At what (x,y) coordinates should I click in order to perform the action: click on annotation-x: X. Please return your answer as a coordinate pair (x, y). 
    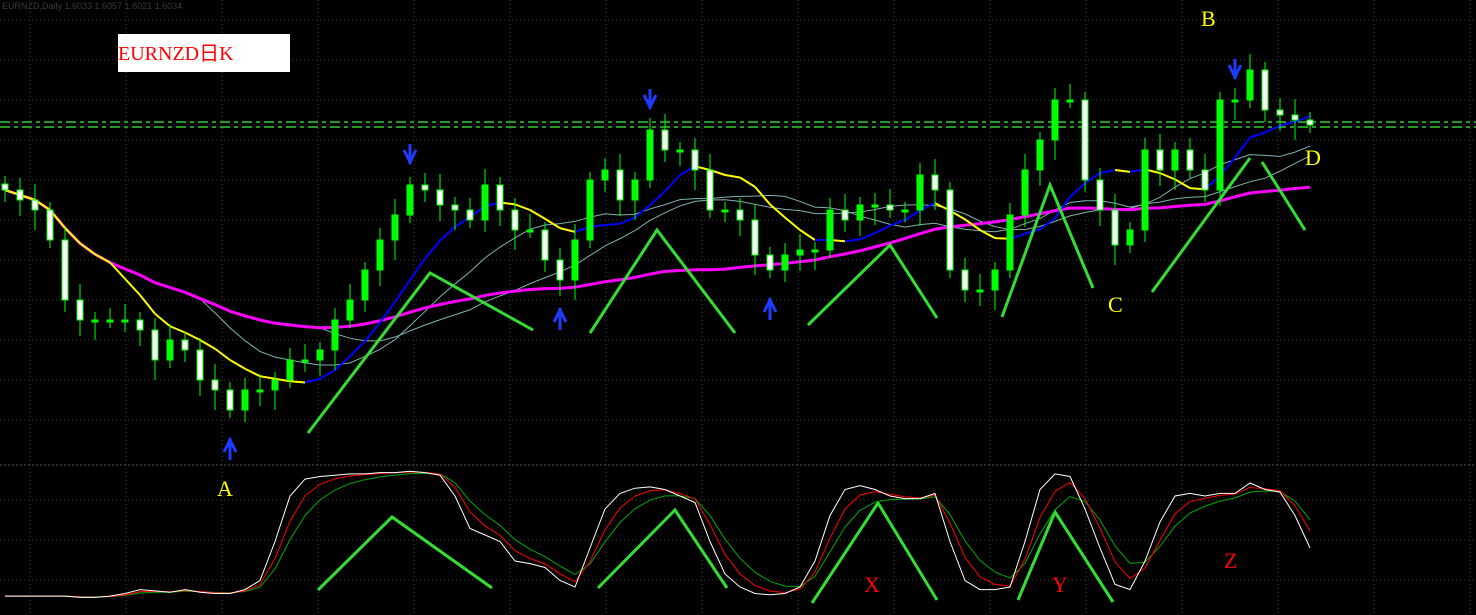
    Looking at the image, I should click on (872, 584).